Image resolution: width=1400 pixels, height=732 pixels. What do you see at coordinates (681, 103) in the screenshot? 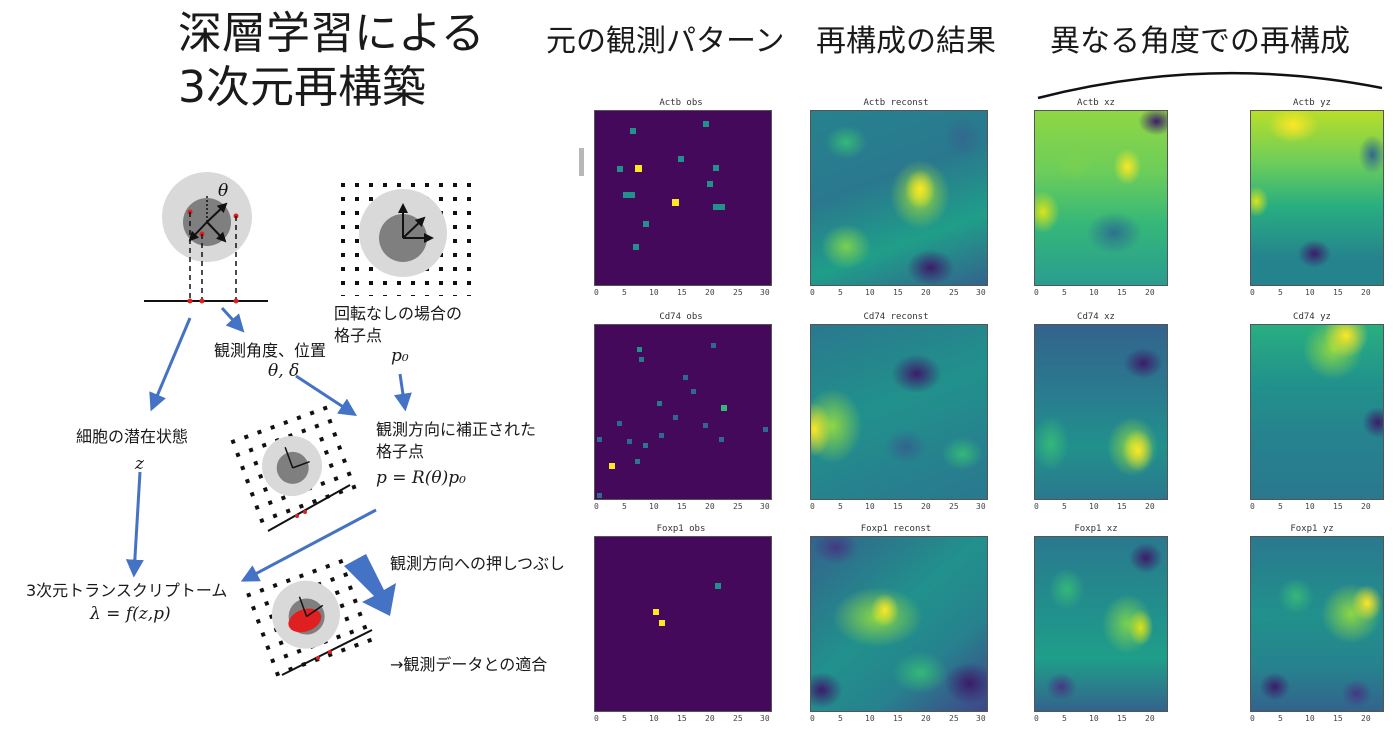
I see `panel-title: Actb obs` at bounding box center [681, 103].